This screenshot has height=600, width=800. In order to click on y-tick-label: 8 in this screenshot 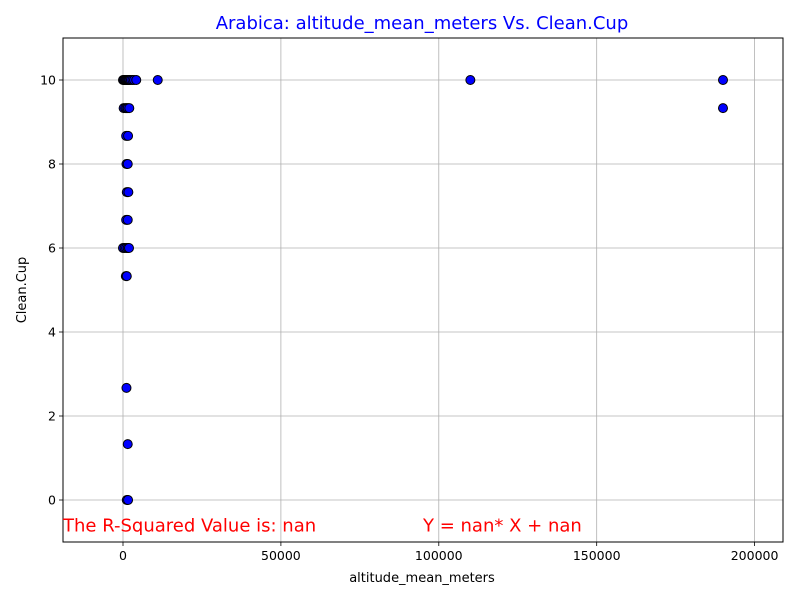, I will do `click(52, 164)`.